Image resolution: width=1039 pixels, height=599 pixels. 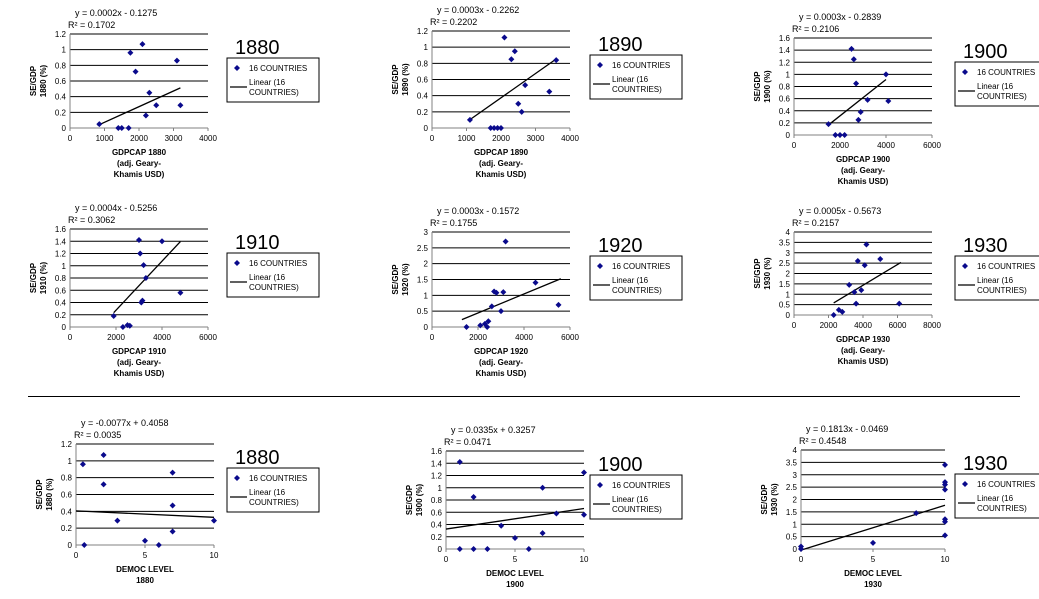 I want to click on y-axis-label: SE/GDP1880 (%), so click(x=44, y=494).